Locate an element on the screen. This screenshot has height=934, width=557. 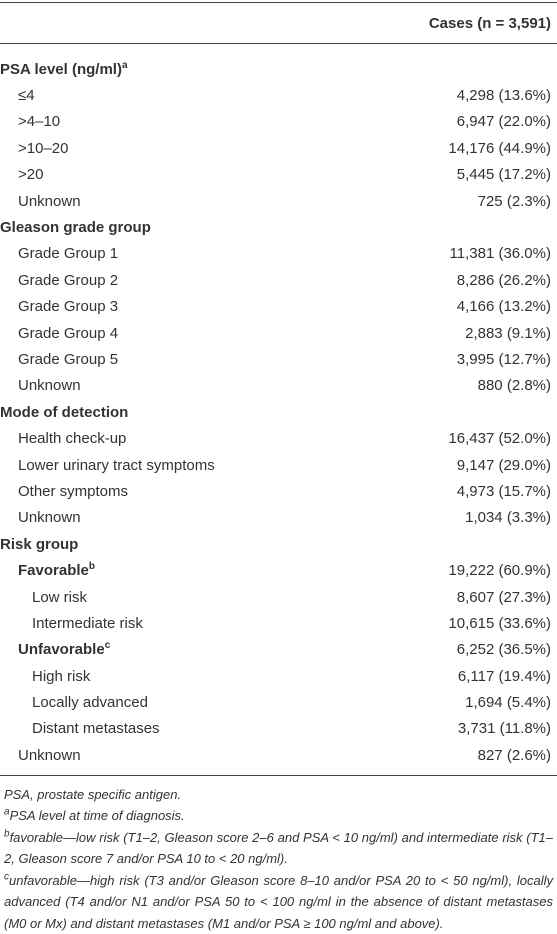
row-value: 8,286 (26.2%) is located at coordinates (503, 280).